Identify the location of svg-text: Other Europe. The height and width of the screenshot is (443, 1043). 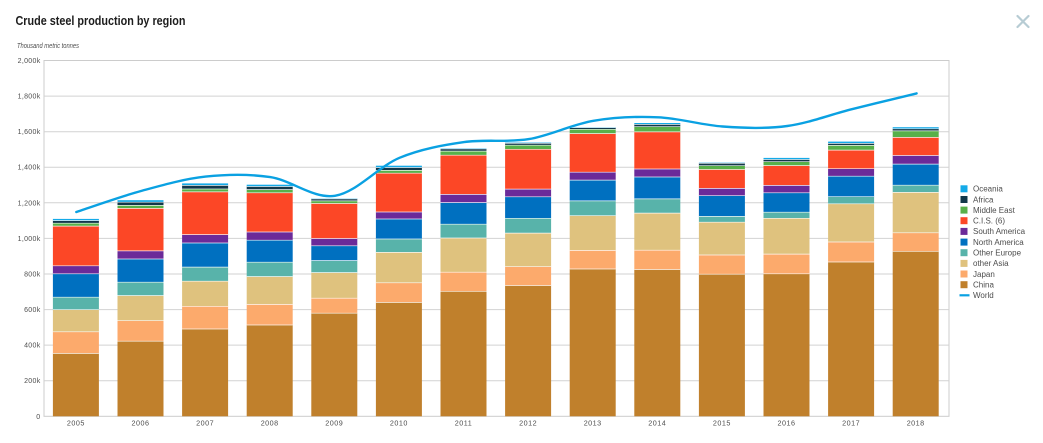
(997, 253).